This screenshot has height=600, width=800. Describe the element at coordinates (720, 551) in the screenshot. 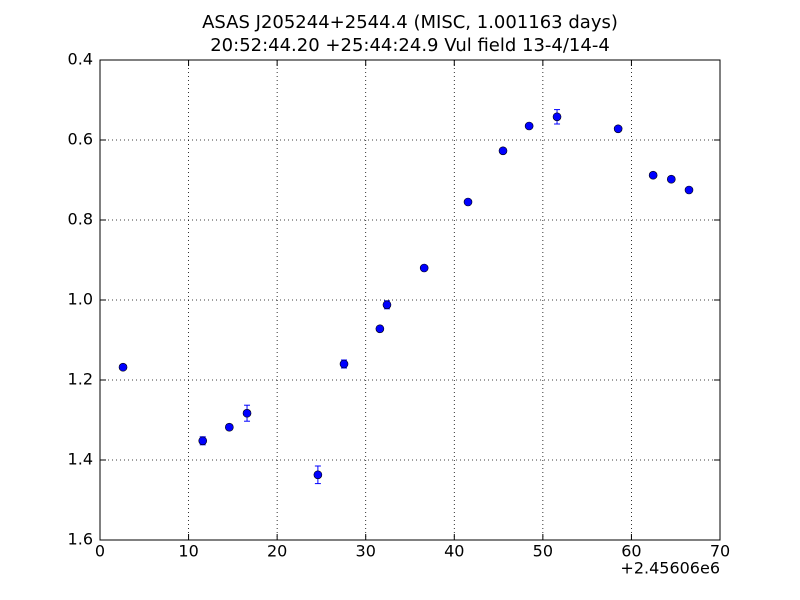

I see `x-tick-label: 70` at that location.